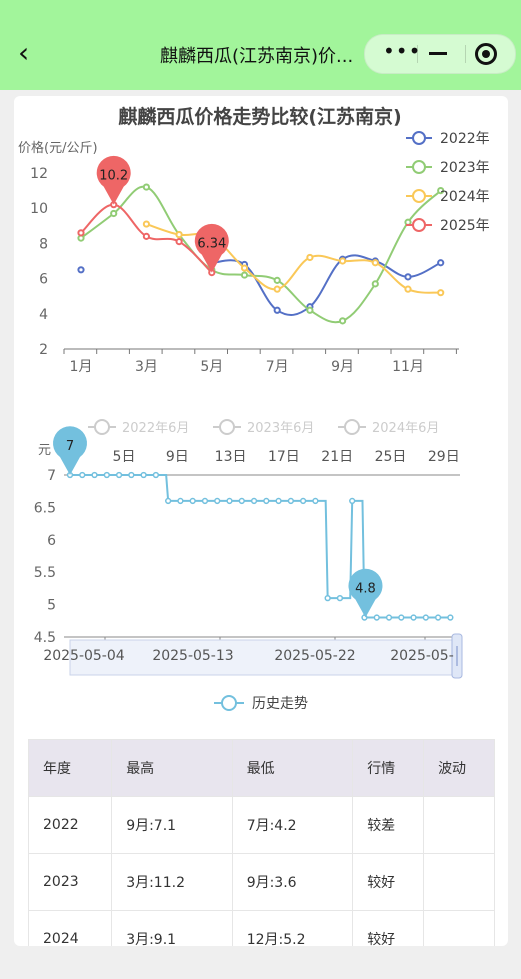 The width and height of the screenshot is (521, 979). Describe the element at coordinates (292, 768) in the screenshot. I see `col-low: 最低` at that location.